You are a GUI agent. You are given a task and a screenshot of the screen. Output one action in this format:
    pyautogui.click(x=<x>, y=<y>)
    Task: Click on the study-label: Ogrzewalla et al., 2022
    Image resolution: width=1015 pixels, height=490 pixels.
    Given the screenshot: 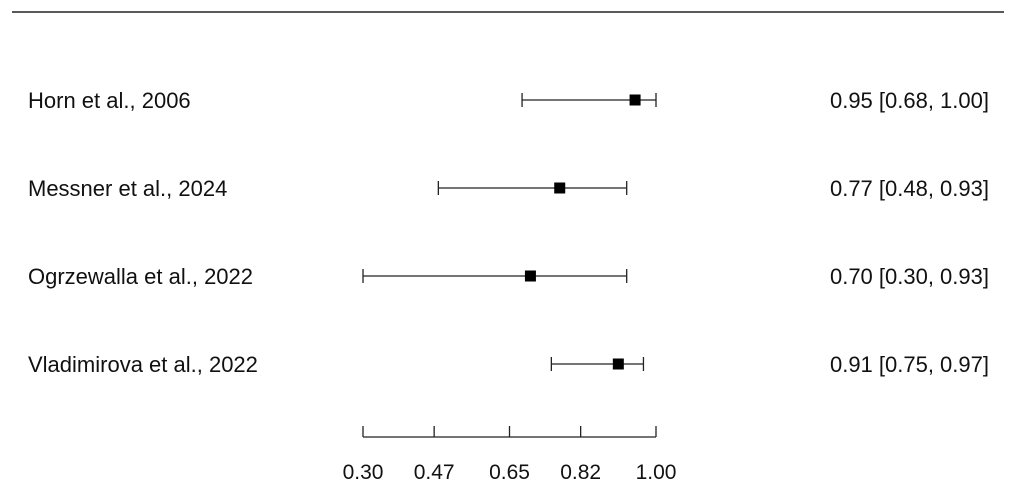 What is the action you would take?
    pyautogui.click(x=140, y=276)
    